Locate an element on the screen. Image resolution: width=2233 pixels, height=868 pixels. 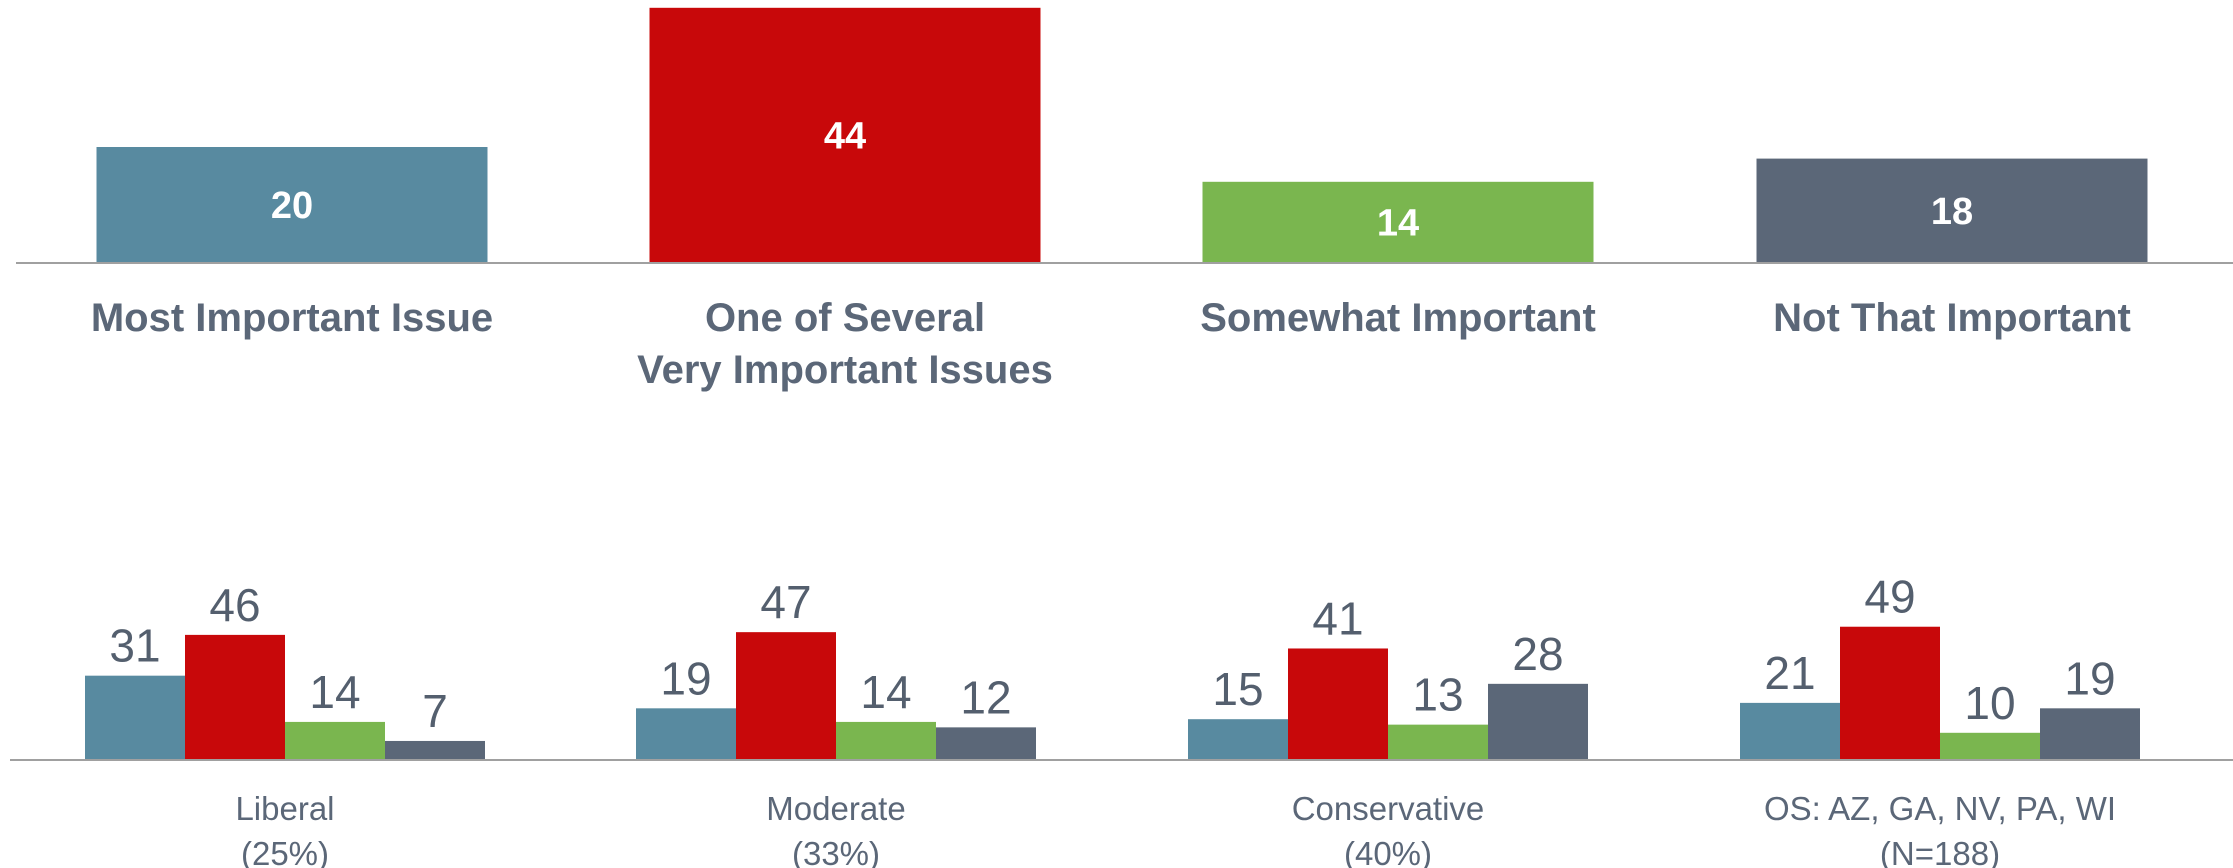
group-label-os-az-ga-nv-pa-wi-line-2: (N=188) is located at coordinates (1940, 851).